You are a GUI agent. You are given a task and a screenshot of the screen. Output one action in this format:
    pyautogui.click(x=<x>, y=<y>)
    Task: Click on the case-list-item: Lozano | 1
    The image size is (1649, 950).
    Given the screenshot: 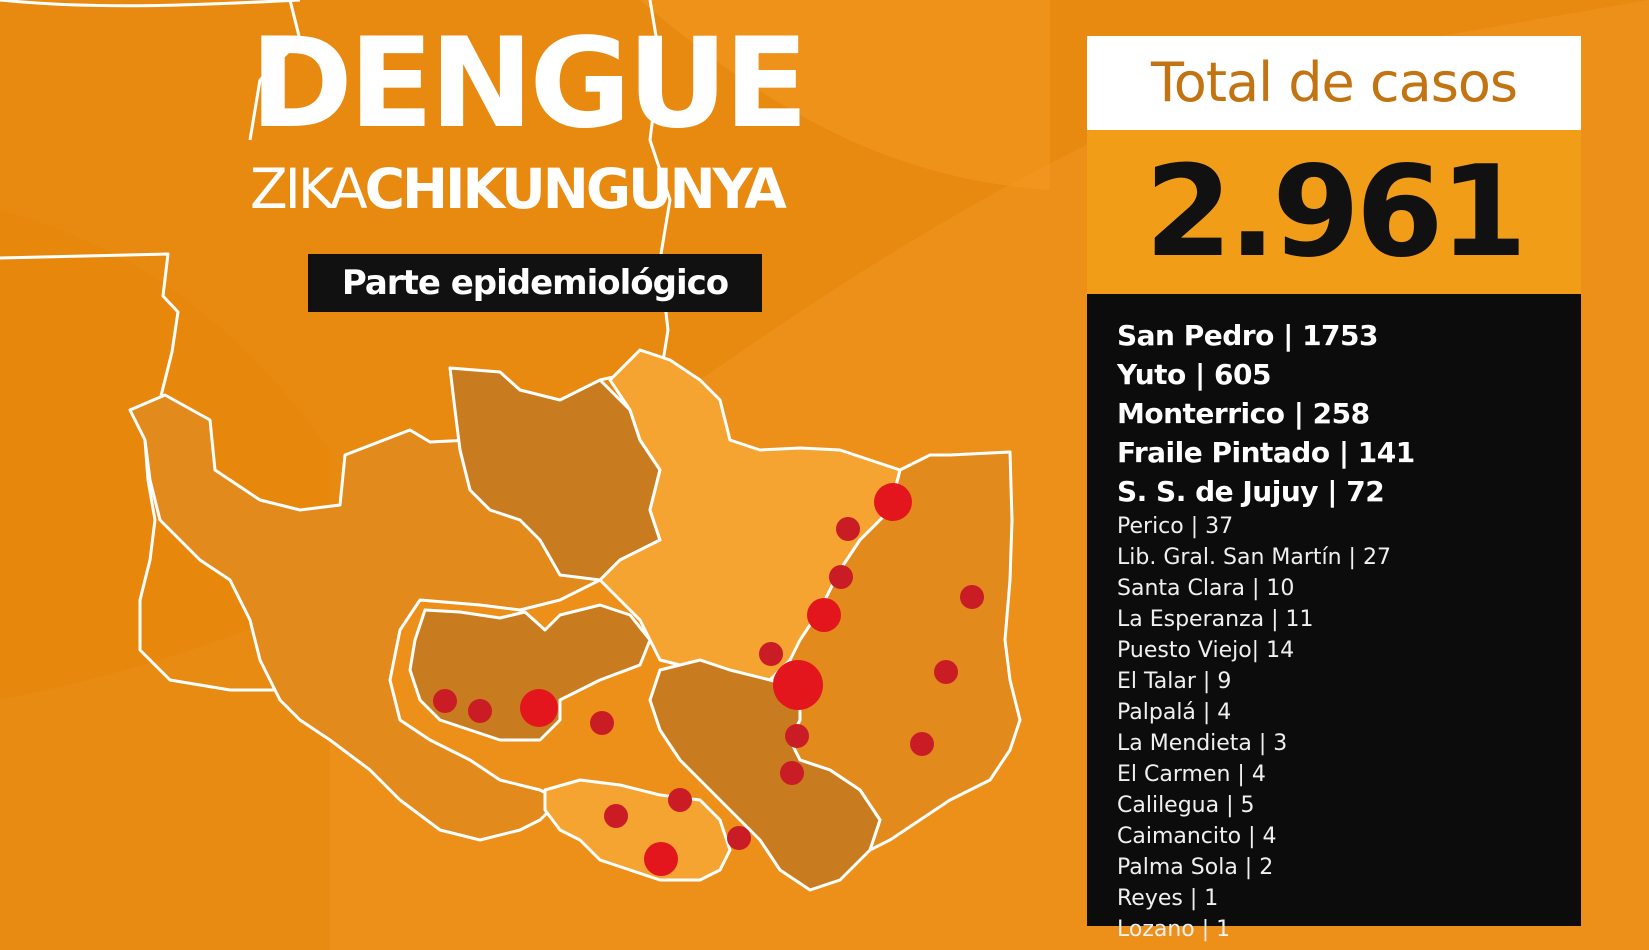 What is the action you would take?
    pyautogui.click(x=1174, y=929)
    